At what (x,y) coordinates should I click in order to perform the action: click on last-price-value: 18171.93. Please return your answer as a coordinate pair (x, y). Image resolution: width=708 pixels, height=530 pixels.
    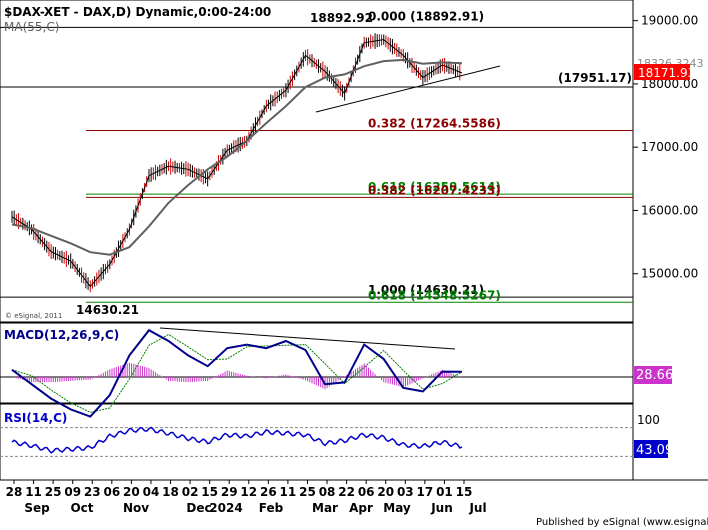
    Looking at the image, I should click on (666, 73).